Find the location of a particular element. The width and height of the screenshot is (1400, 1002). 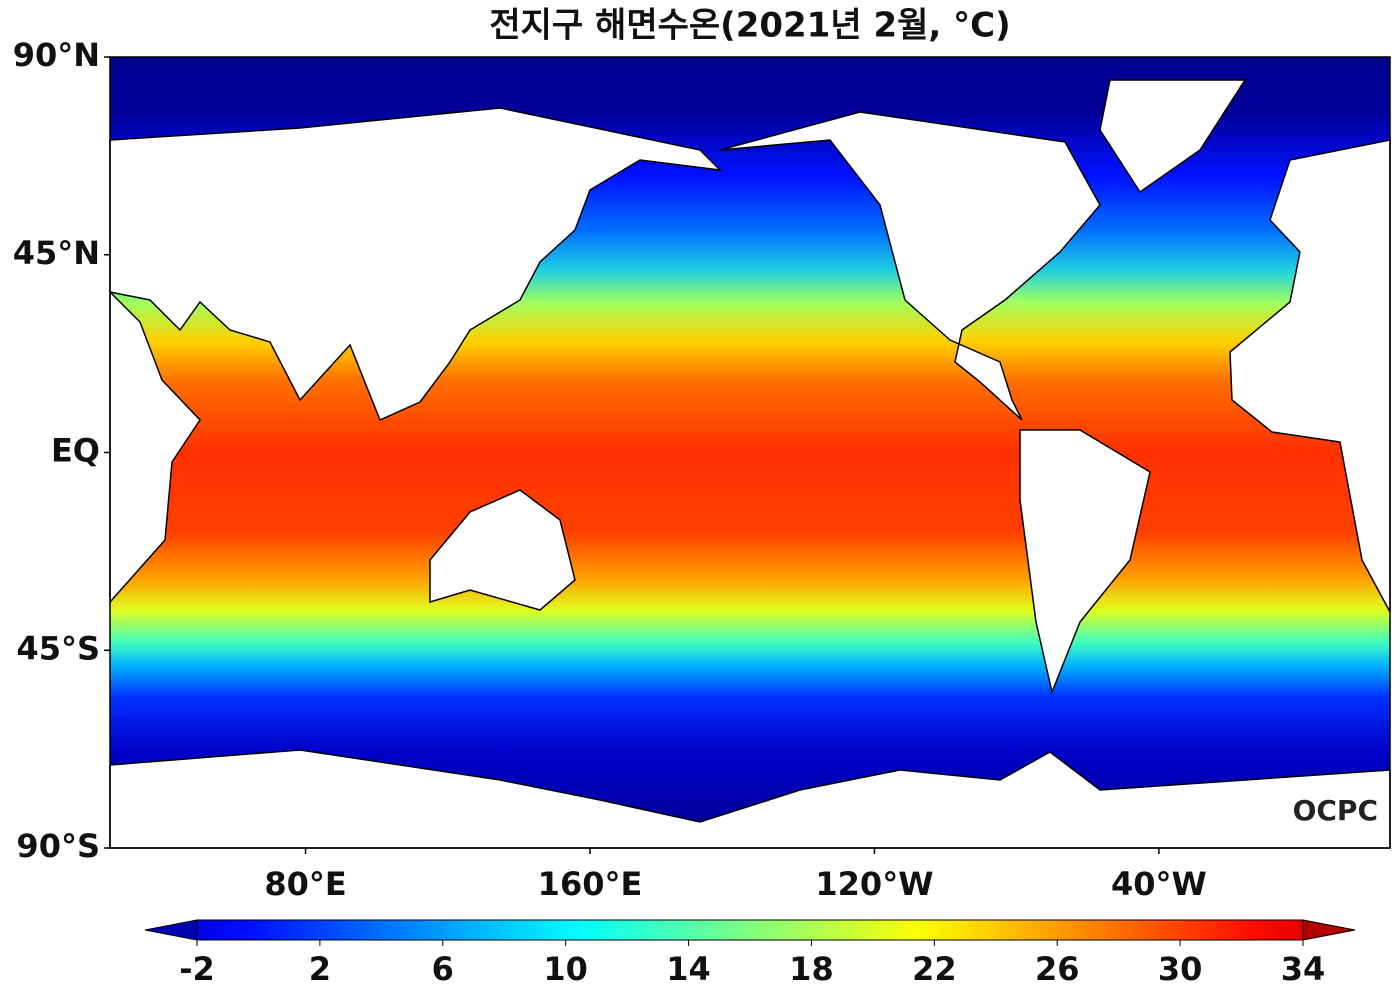

chart-title: 전지구 해면수온(2021년 2월, °C) is located at coordinates (749, 26).